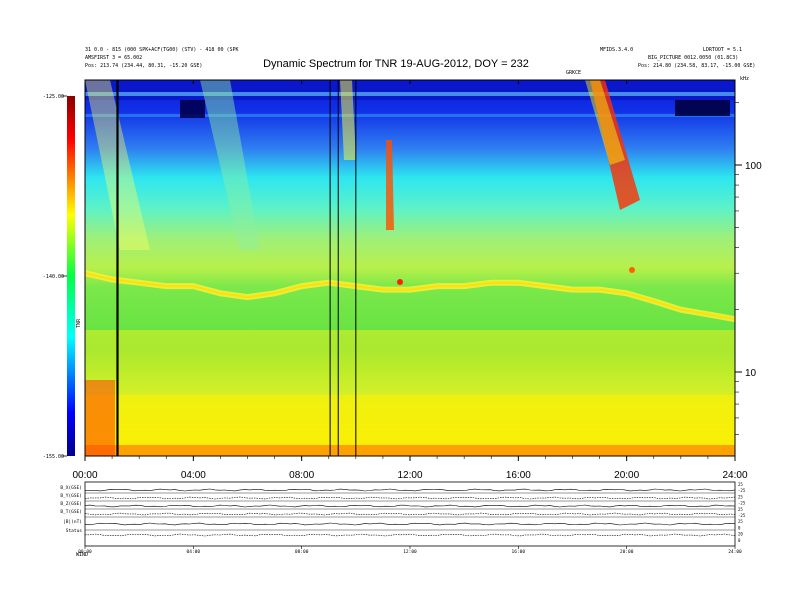 The height and width of the screenshot is (612, 792). I want to click on y-axis: 100 10, so click(748, 268).